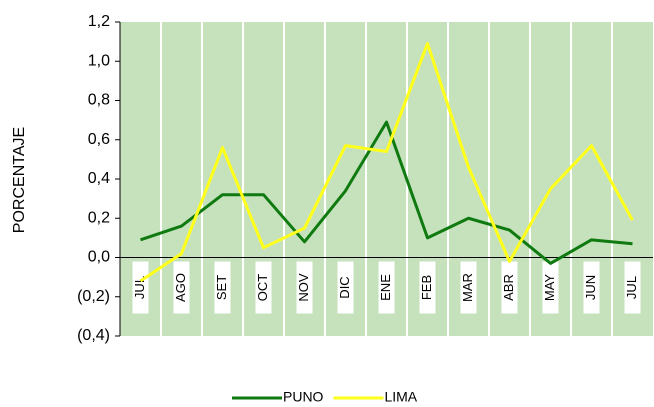 This screenshot has height=407, width=654. What do you see at coordinates (93, 335) in the screenshot?
I see `y-tick-label: (0,4)` at bounding box center [93, 335].